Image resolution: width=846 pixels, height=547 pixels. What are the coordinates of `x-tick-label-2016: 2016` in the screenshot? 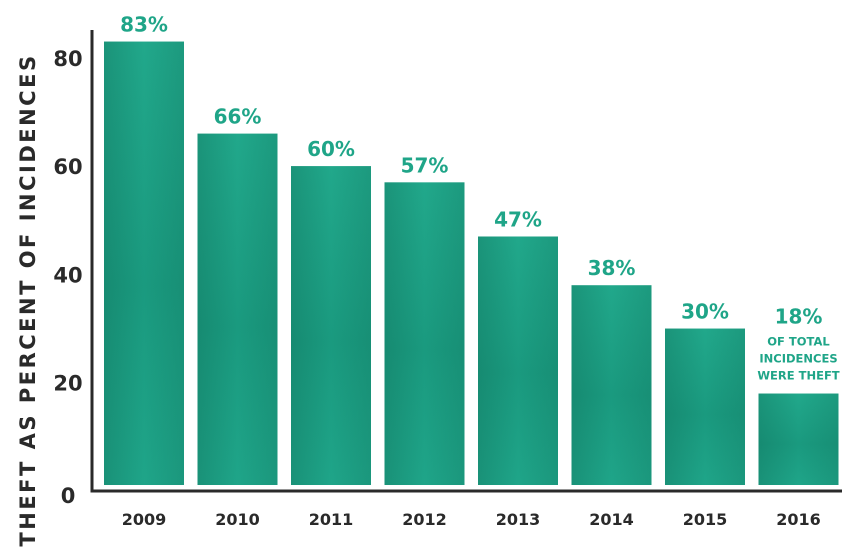 It's located at (798, 519).